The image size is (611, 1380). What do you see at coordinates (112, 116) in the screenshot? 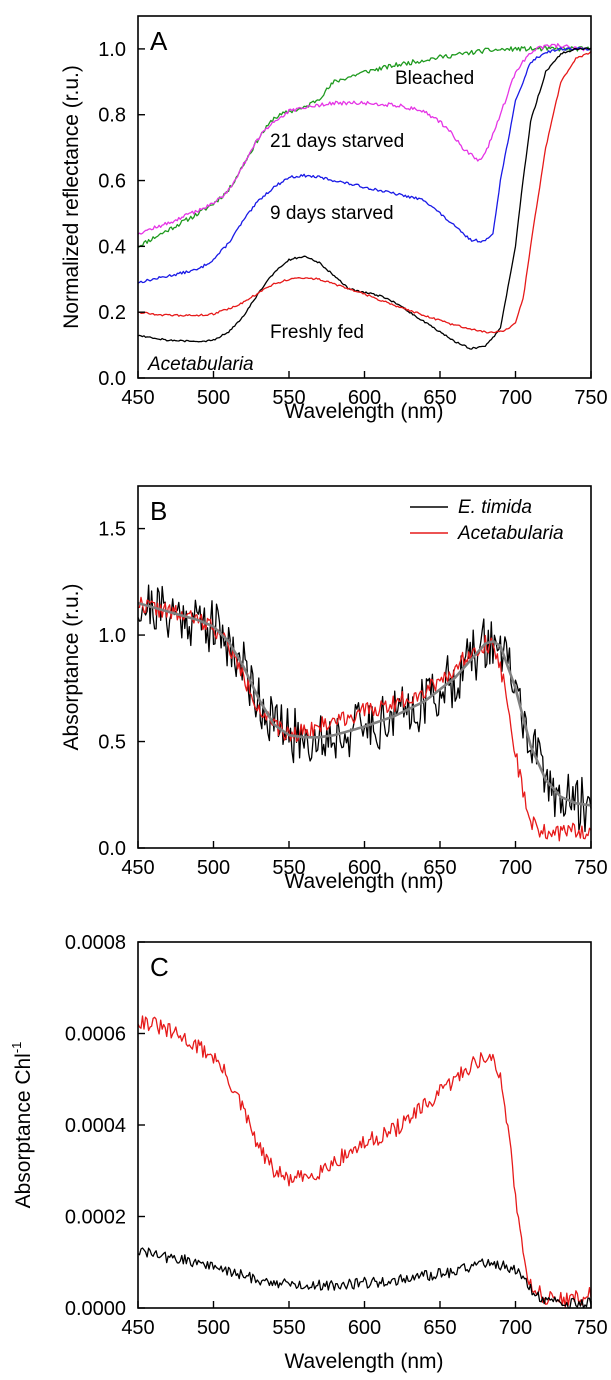
I see `y-tick-label: 0.8` at bounding box center [112, 116].